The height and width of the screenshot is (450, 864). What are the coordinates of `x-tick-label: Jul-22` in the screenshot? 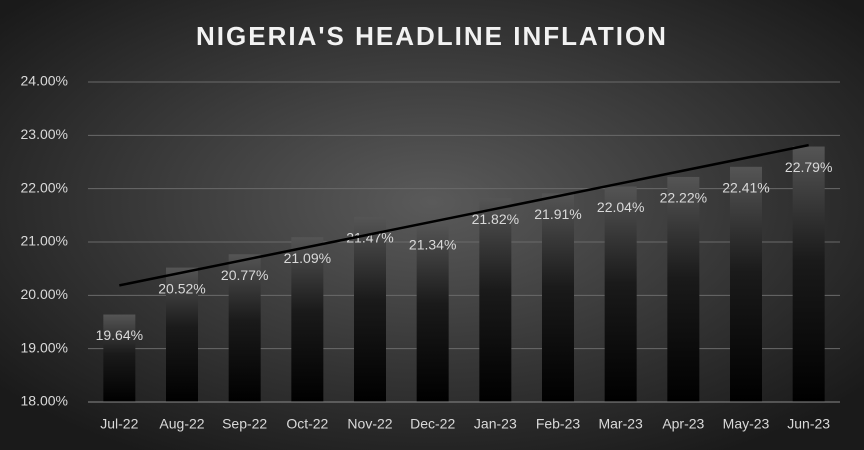 It's located at (119, 424).